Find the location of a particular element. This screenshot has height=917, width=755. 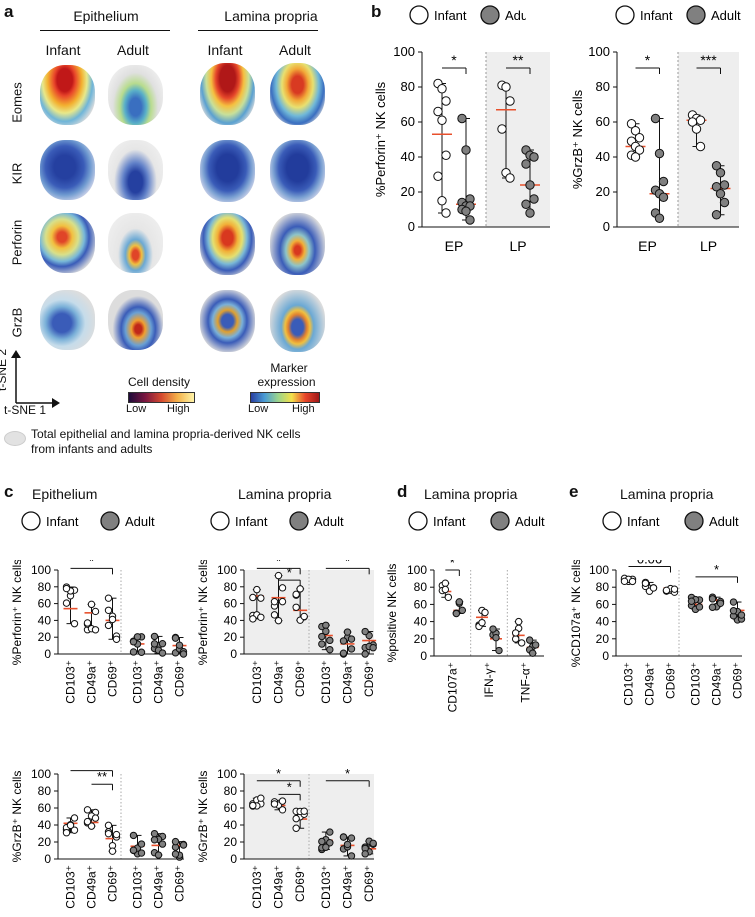

y-tick-label: 20 is located at coordinates (45, 637).